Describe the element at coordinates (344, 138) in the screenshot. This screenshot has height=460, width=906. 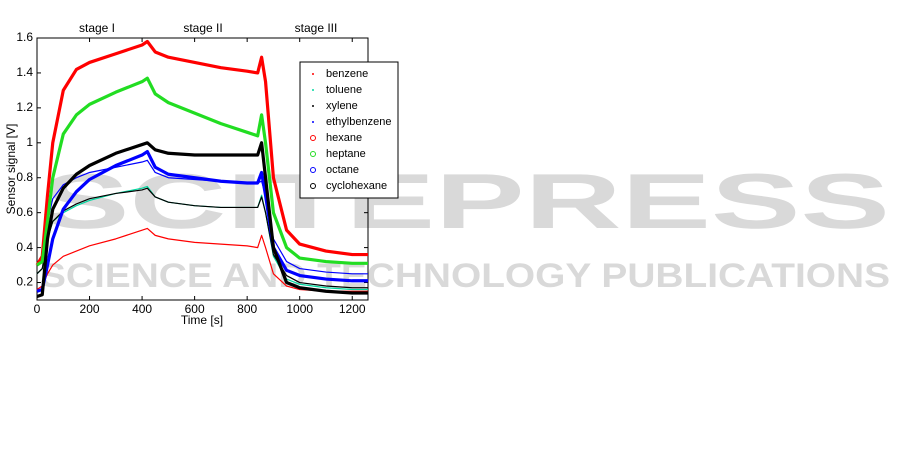
I see `legend-label: hexane` at that location.